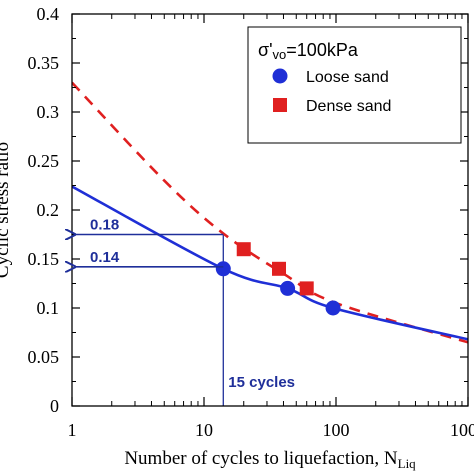 This screenshot has height=474, width=474. I want to click on y-tick-label: 0.35, so click(44, 63).